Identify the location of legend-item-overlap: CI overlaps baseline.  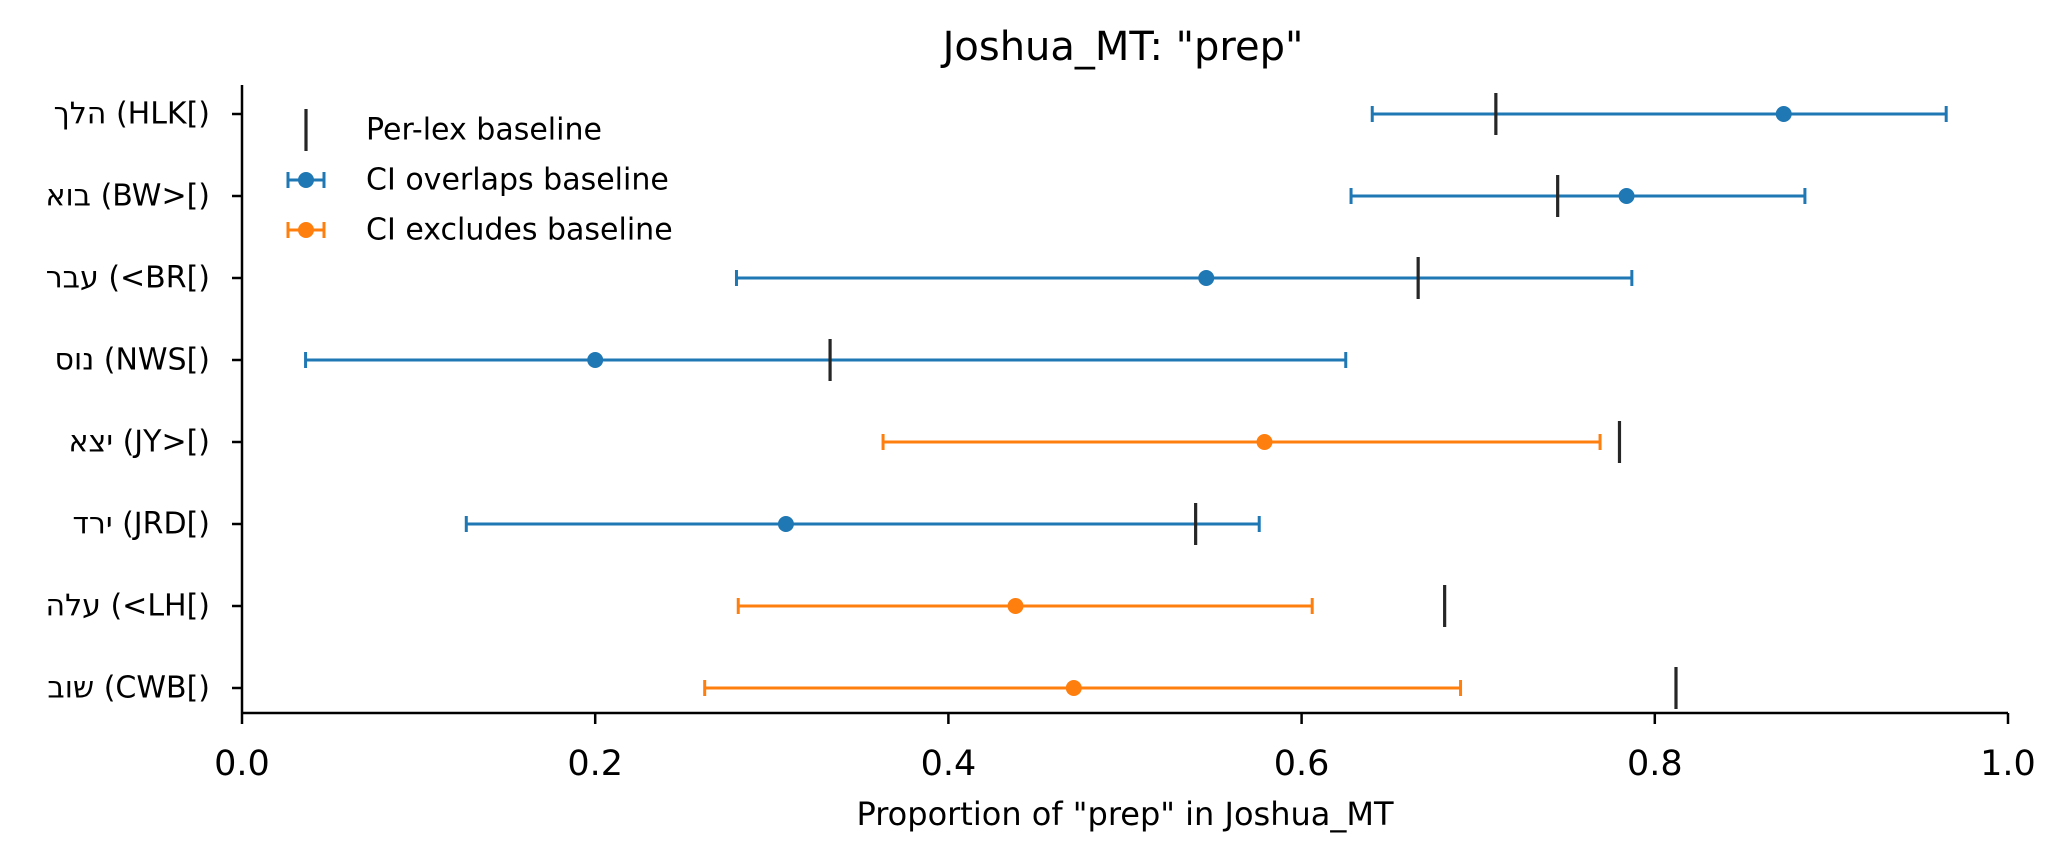
(477, 180).